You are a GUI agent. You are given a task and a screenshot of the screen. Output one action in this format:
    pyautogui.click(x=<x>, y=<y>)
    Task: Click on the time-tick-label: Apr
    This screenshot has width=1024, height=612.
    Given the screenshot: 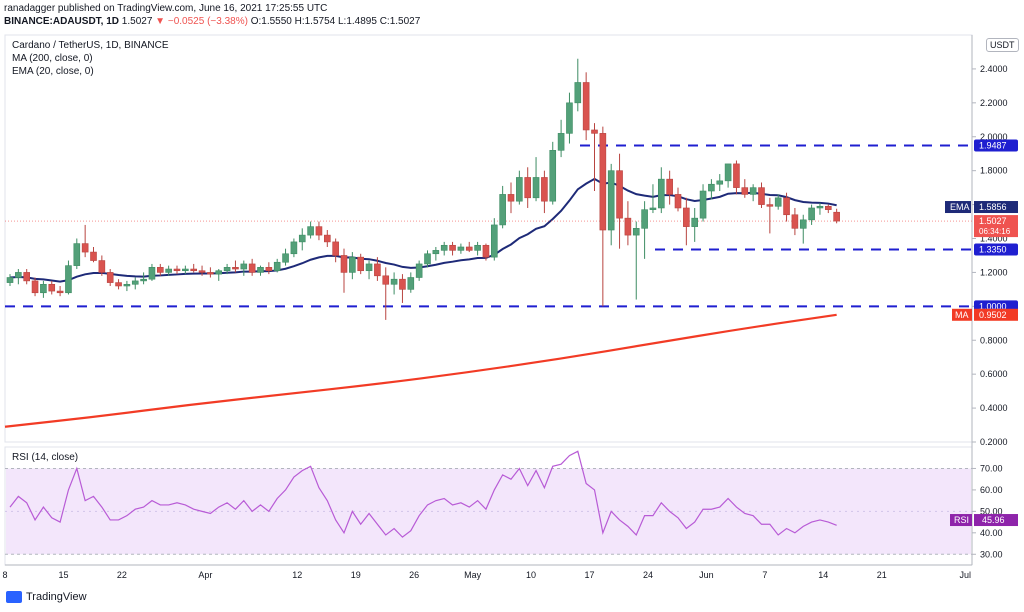 What is the action you would take?
    pyautogui.click(x=205, y=575)
    